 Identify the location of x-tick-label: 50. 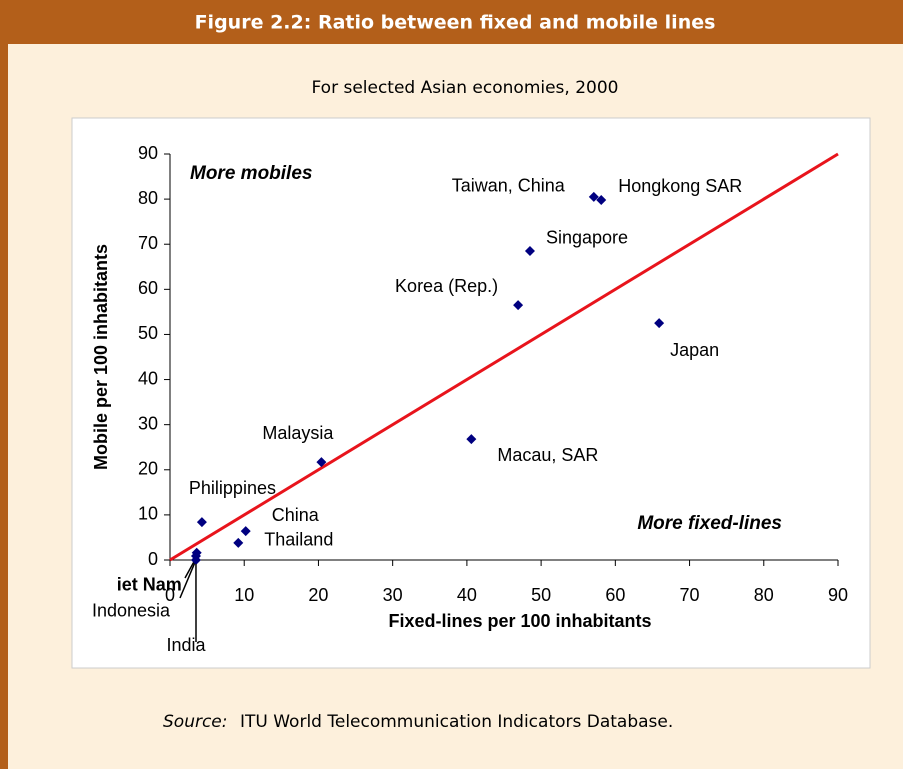
(541, 595).